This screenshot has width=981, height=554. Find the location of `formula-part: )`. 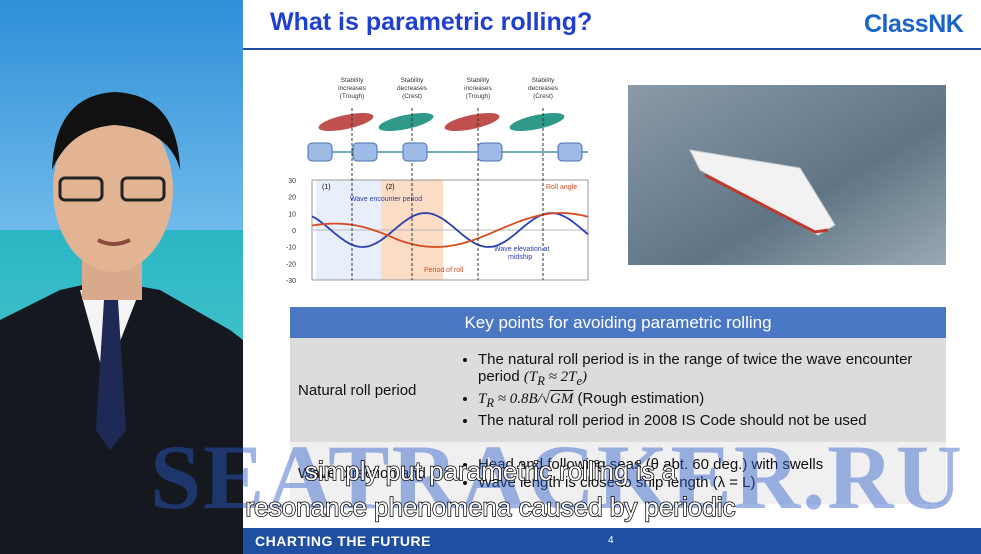

formula-part: ) is located at coordinates (584, 377).